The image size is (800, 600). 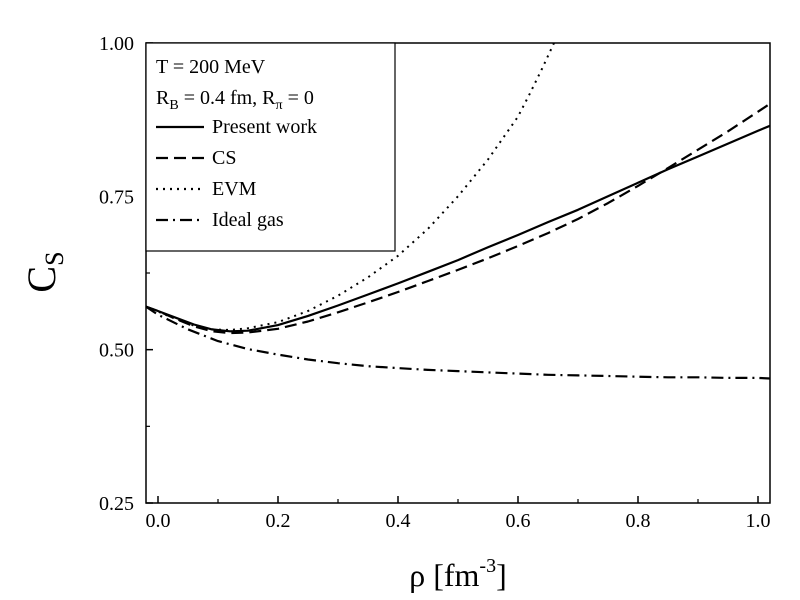 I want to click on legend-entries: Present work CS EVM Ideal gas, so click(x=236, y=173).